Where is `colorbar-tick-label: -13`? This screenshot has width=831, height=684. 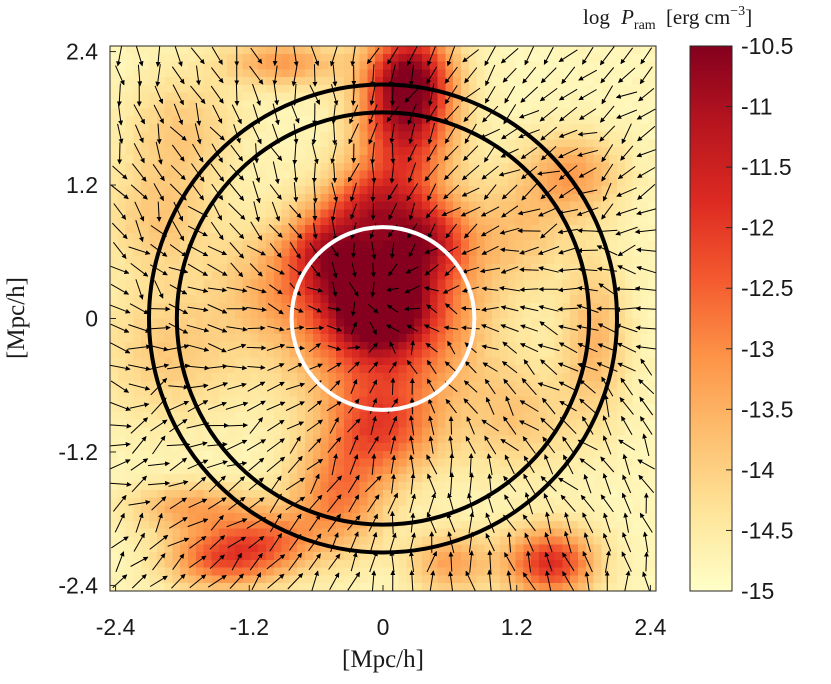
colorbar-tick-label: -13 is located at coordinates (757, 349).